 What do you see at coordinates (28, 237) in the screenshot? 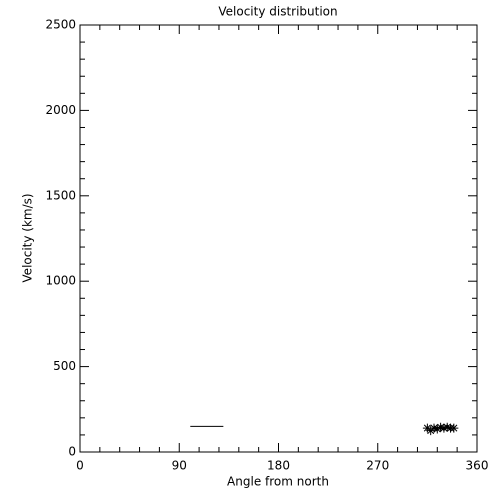
I see `y-axis-label: Velocity (km/s)` at bounding box center [28, 237].